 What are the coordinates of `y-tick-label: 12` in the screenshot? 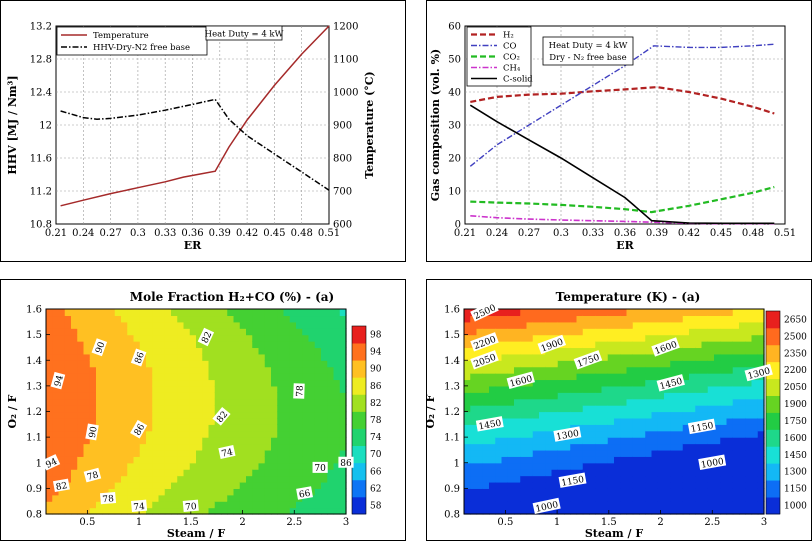 It's located at (45, 126).